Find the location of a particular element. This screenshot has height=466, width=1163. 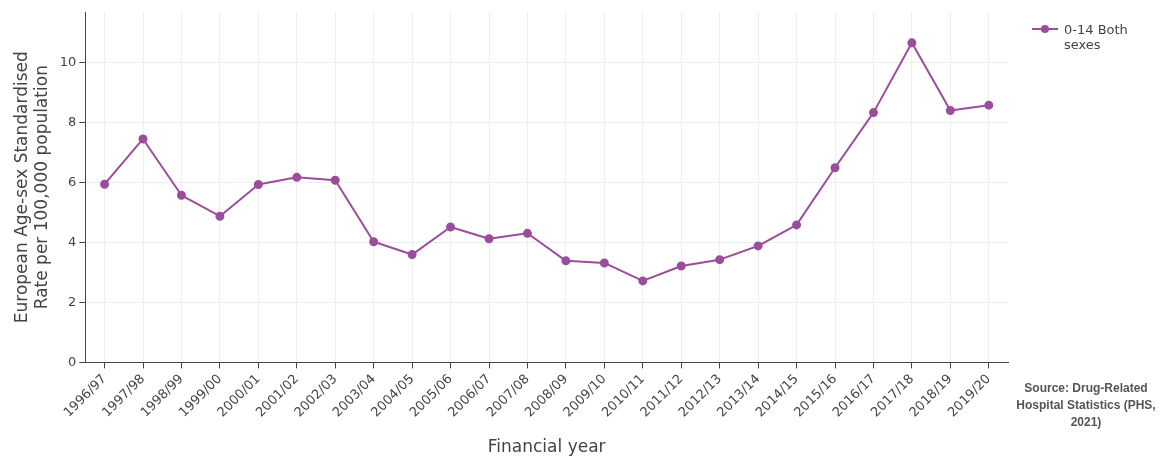

y-tick-label: 0 is located at coordinates (72, 361).